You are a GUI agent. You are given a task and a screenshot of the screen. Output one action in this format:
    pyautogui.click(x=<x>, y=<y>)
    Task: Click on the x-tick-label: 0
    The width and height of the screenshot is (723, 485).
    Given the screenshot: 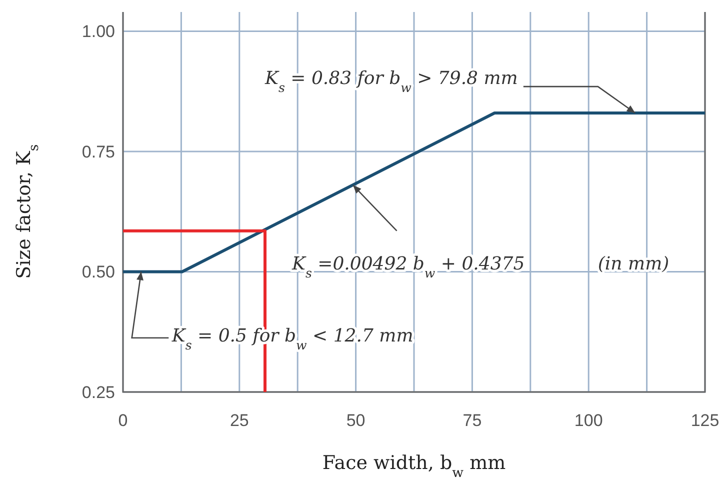 What is the action you would take?
    pyautogui.click(x=123, y=420)
    